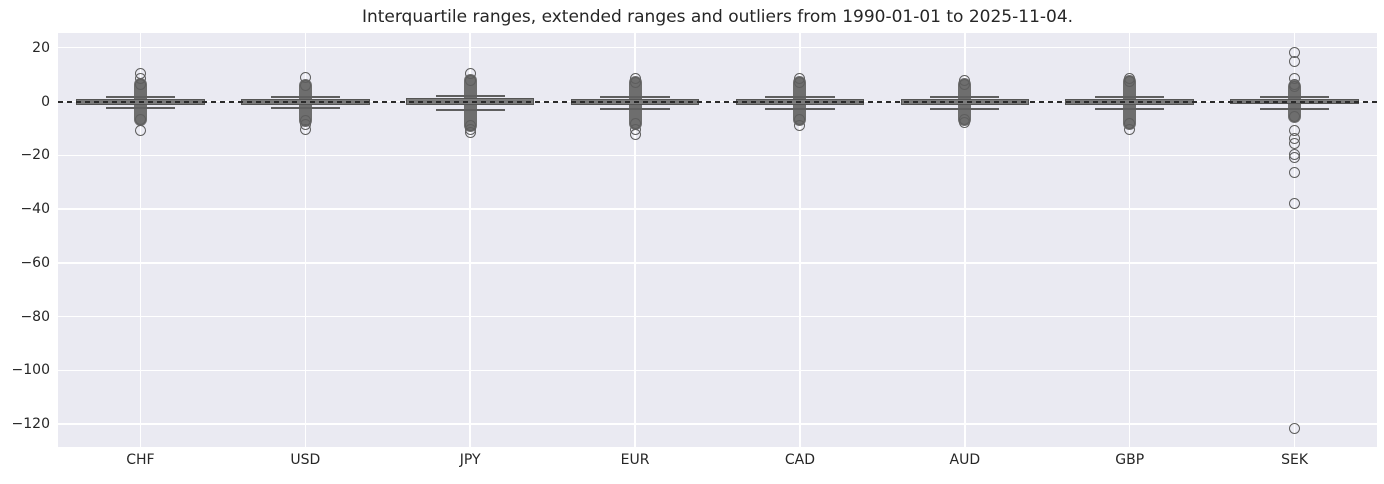 Image resolution: width=1384 pixels, height=484 pixels. Describe the element at coordinates (140, 460) in the screenshot. I see `x-axis-tick-label: CHF` at that location.